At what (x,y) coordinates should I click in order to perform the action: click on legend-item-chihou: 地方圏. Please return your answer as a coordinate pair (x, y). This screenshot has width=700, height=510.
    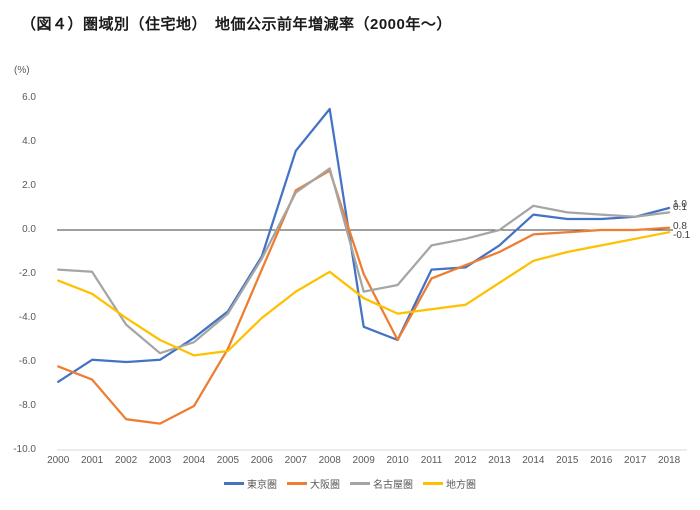
    Looking at the image, I should click on (449, 483).